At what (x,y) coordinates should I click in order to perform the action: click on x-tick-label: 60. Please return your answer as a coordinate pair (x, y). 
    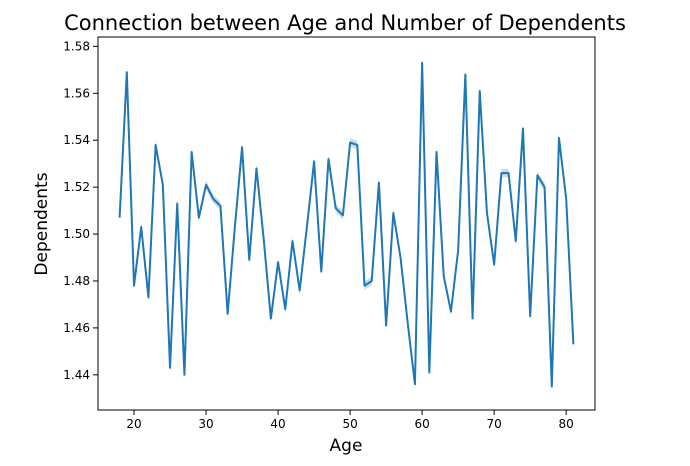
    Looking at the image, I should click on (421, 424).